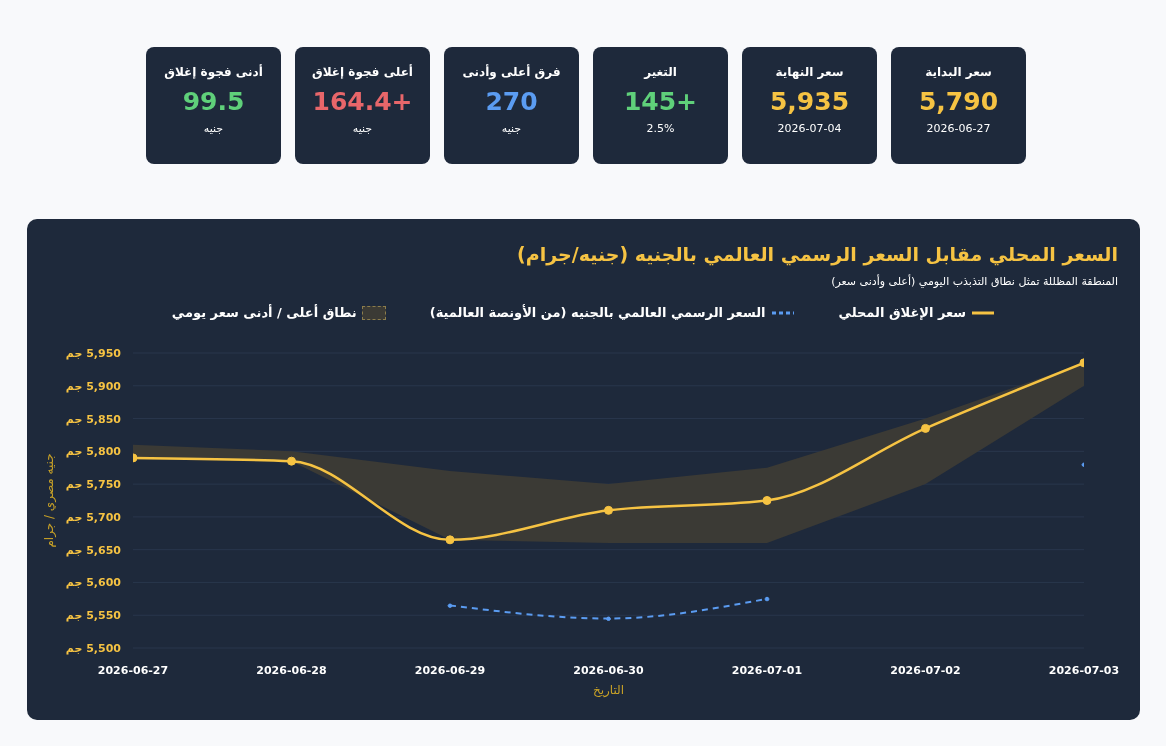 The width and height of the screenshot is (1166, 746). What do you see at coordinates (93, 517) in the screenshot?
I see `y-tick-label: 5,700 جم` at bounding box center [93, 517].